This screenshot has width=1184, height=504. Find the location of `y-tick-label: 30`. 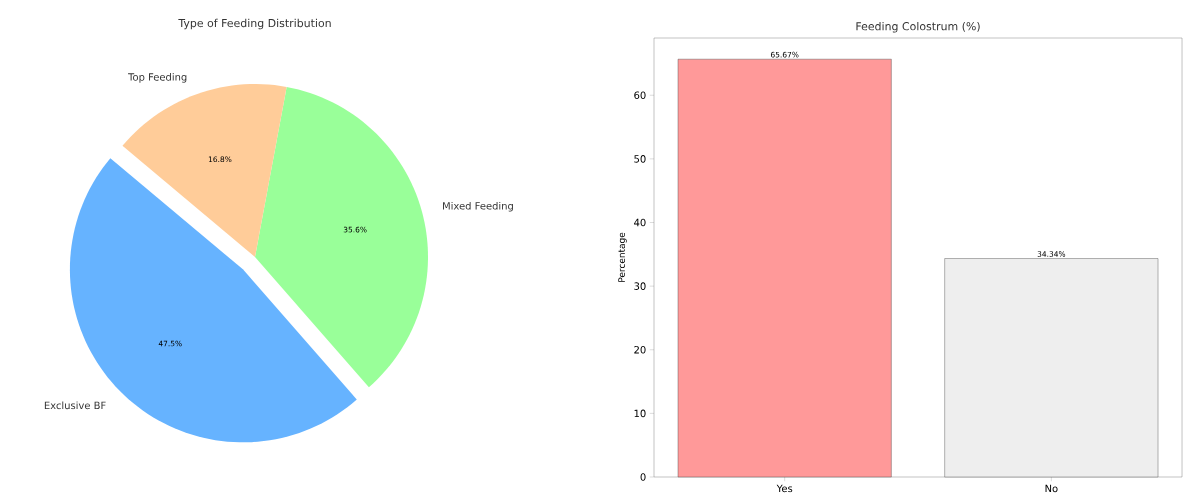

y-tick-label: 30 is located at coordinates (640, 286).